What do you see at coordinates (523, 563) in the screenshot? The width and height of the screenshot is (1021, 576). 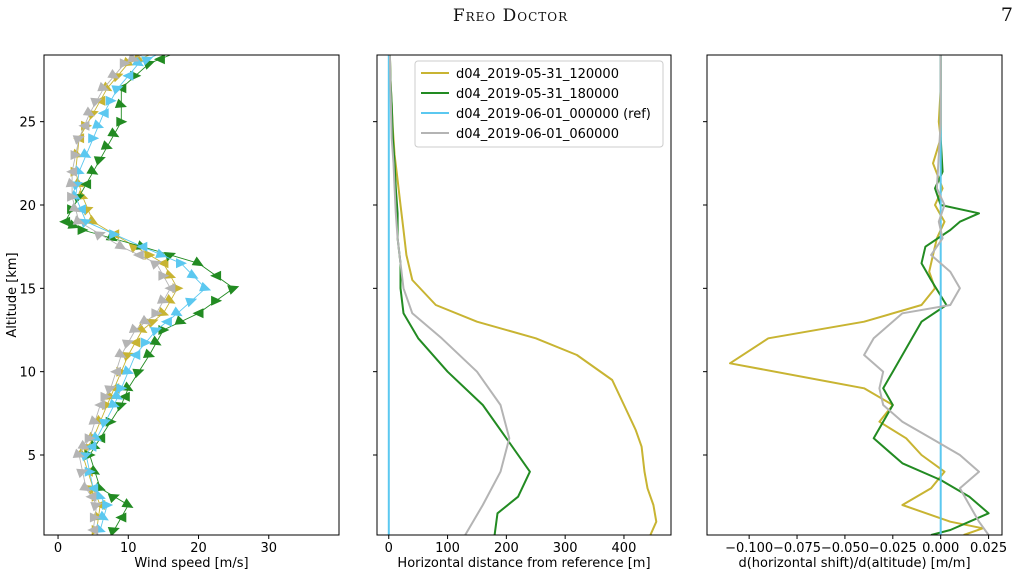 I see `x-axis-label: Horizontal distance from reference [m]` at bounding box center [523, 563].